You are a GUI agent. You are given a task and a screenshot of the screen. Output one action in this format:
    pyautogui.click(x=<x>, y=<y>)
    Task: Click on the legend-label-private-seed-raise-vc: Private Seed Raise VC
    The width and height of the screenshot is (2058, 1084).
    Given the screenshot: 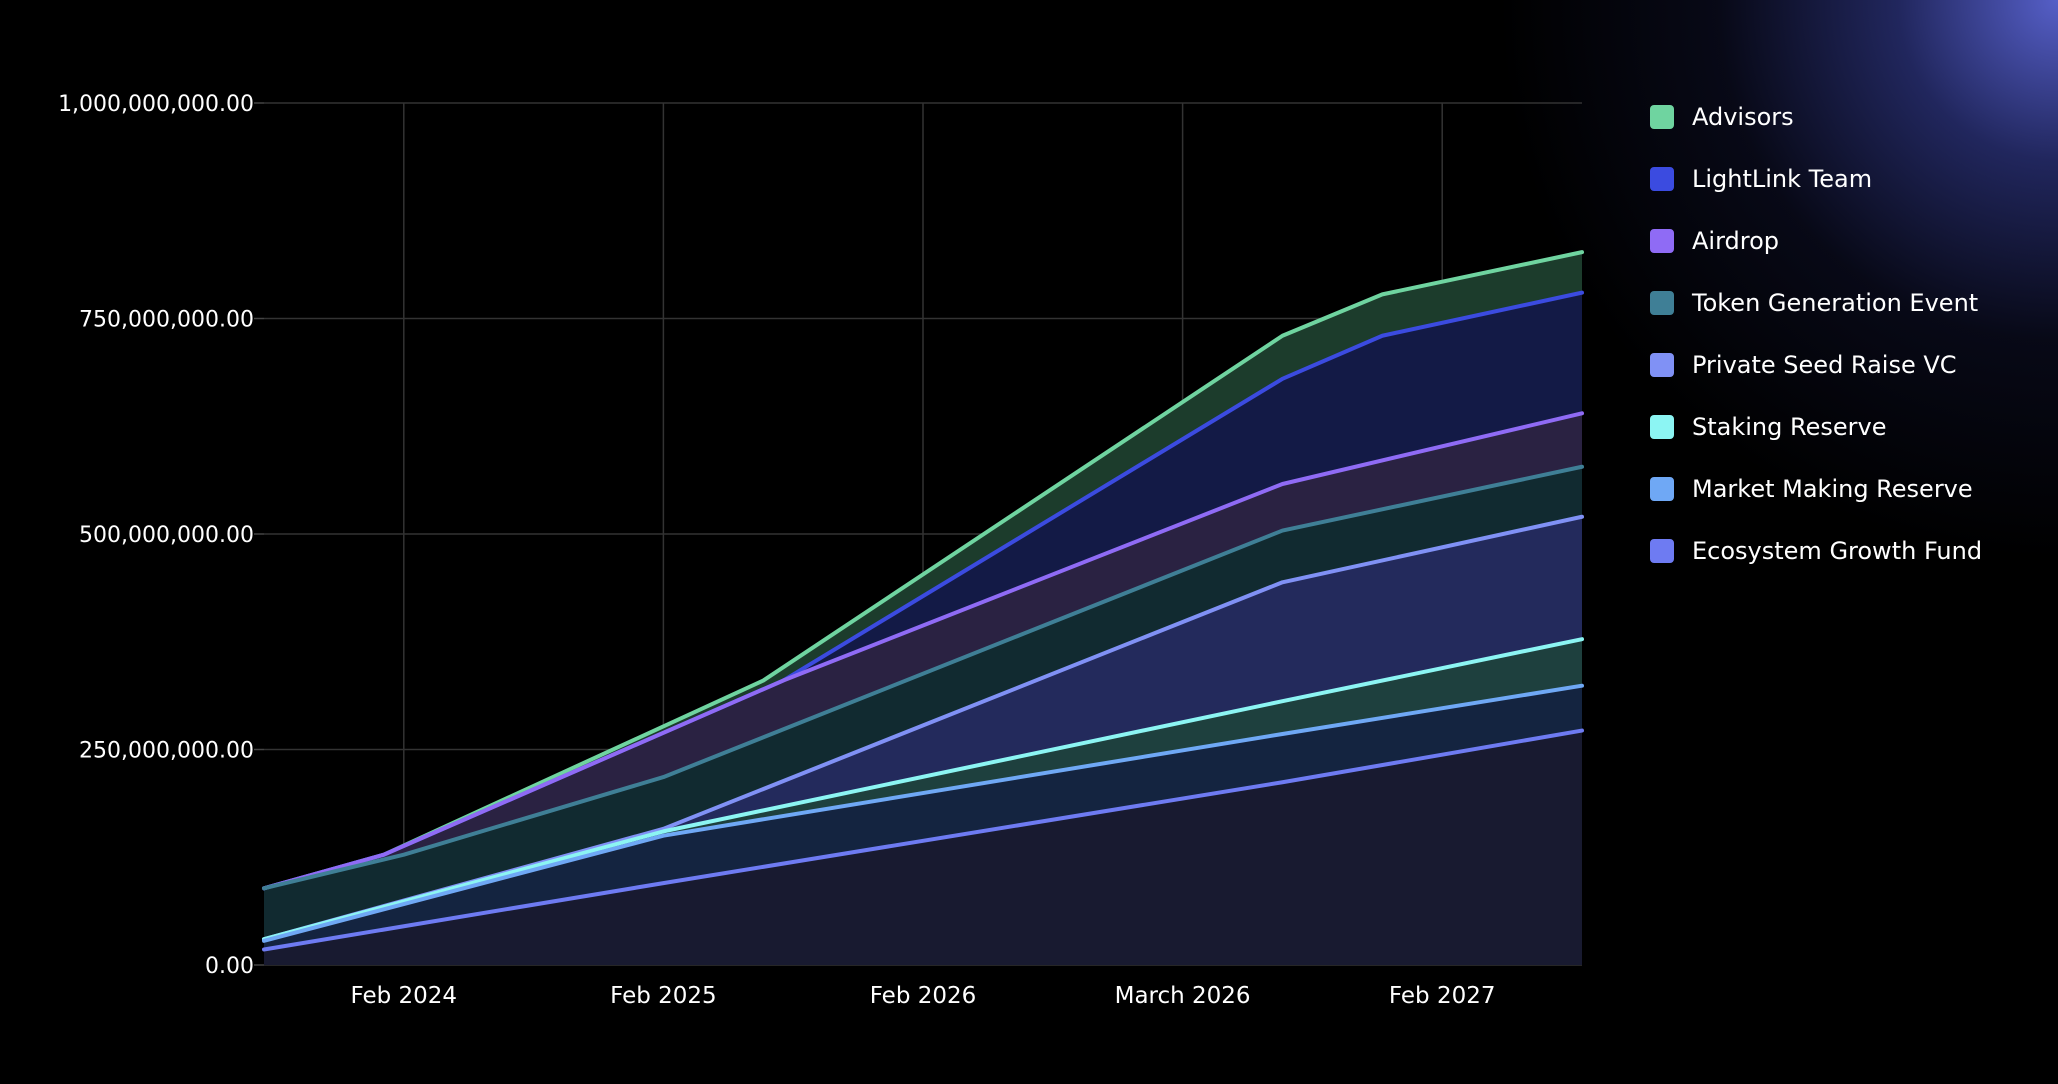 What is the action you would take?
    pyautogui.click(x=1824, y=365)
    